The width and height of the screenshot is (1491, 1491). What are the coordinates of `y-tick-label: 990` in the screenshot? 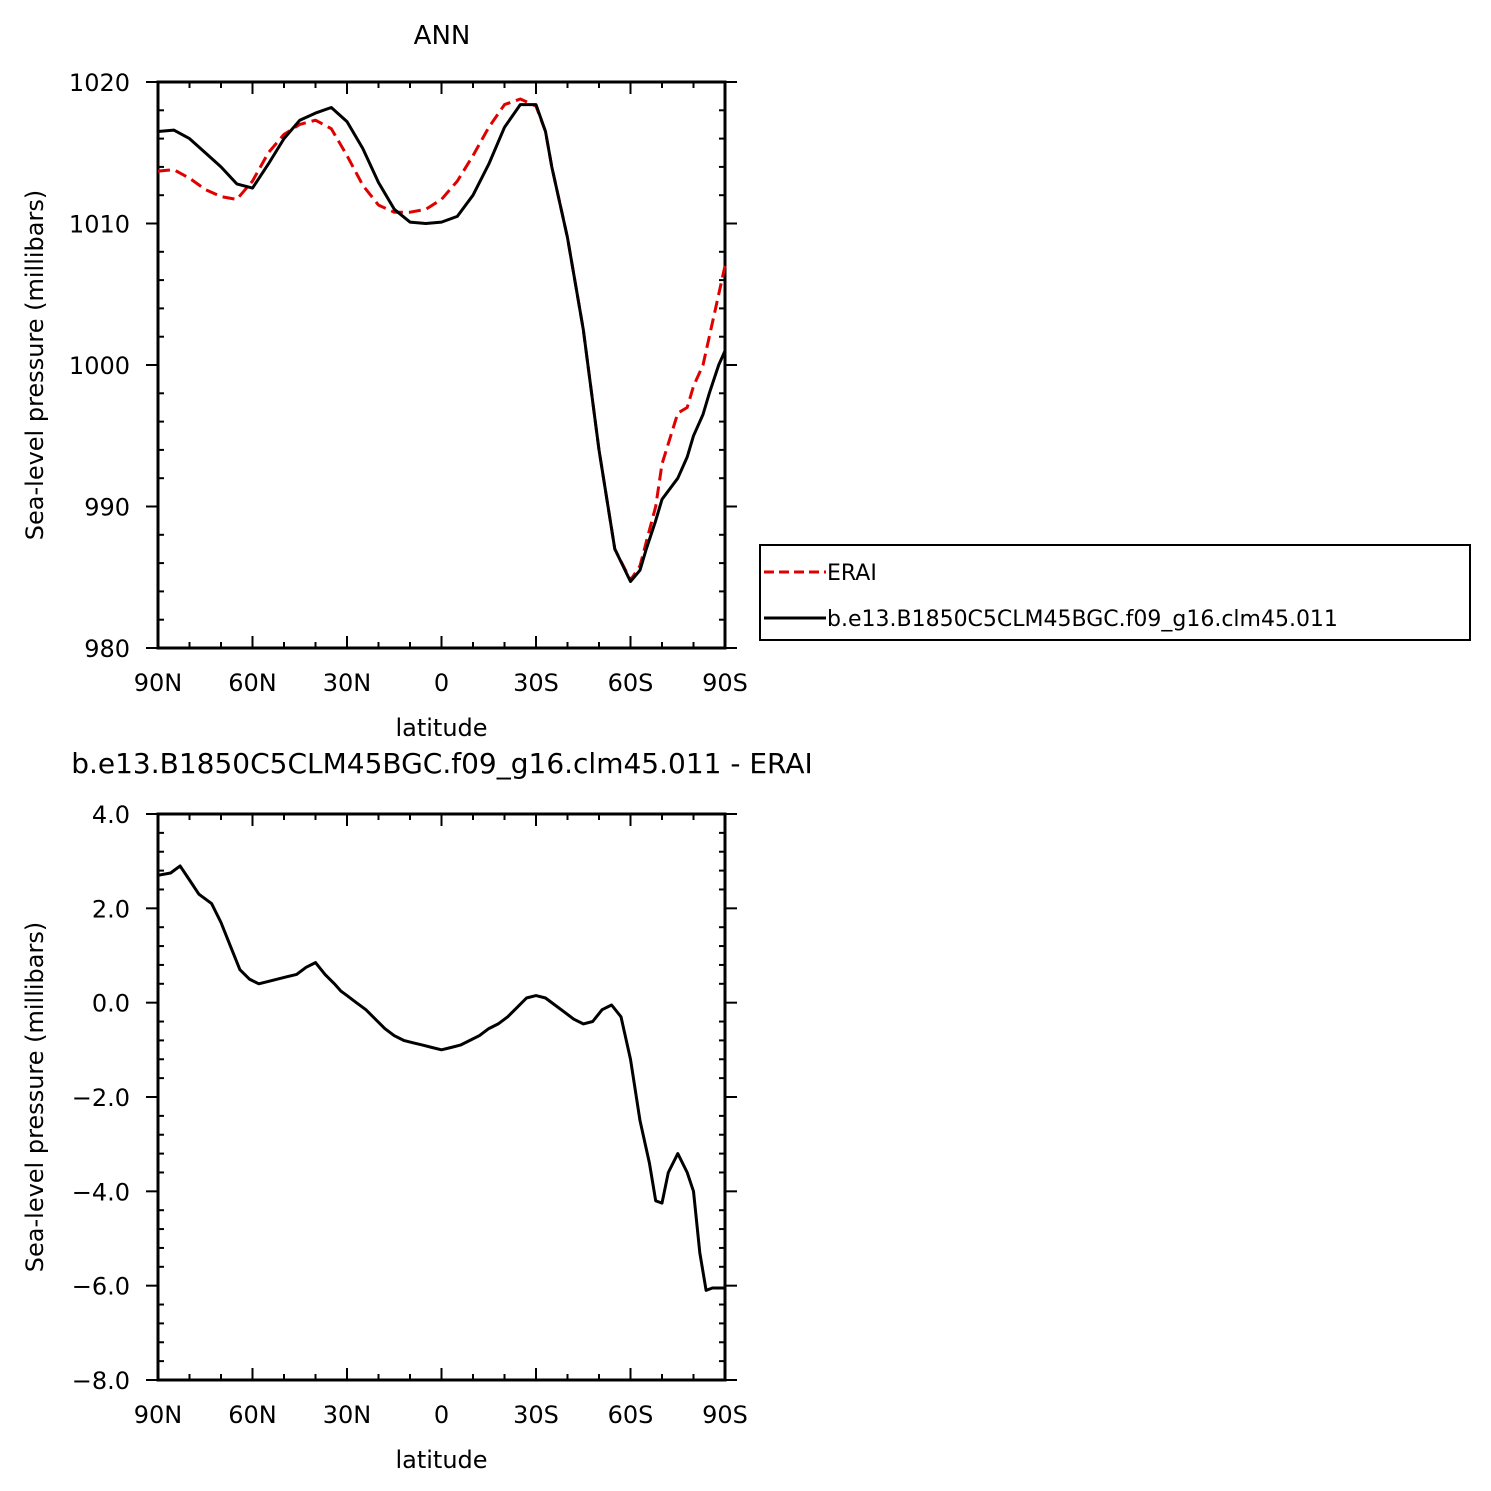 It's located at (107, 508).